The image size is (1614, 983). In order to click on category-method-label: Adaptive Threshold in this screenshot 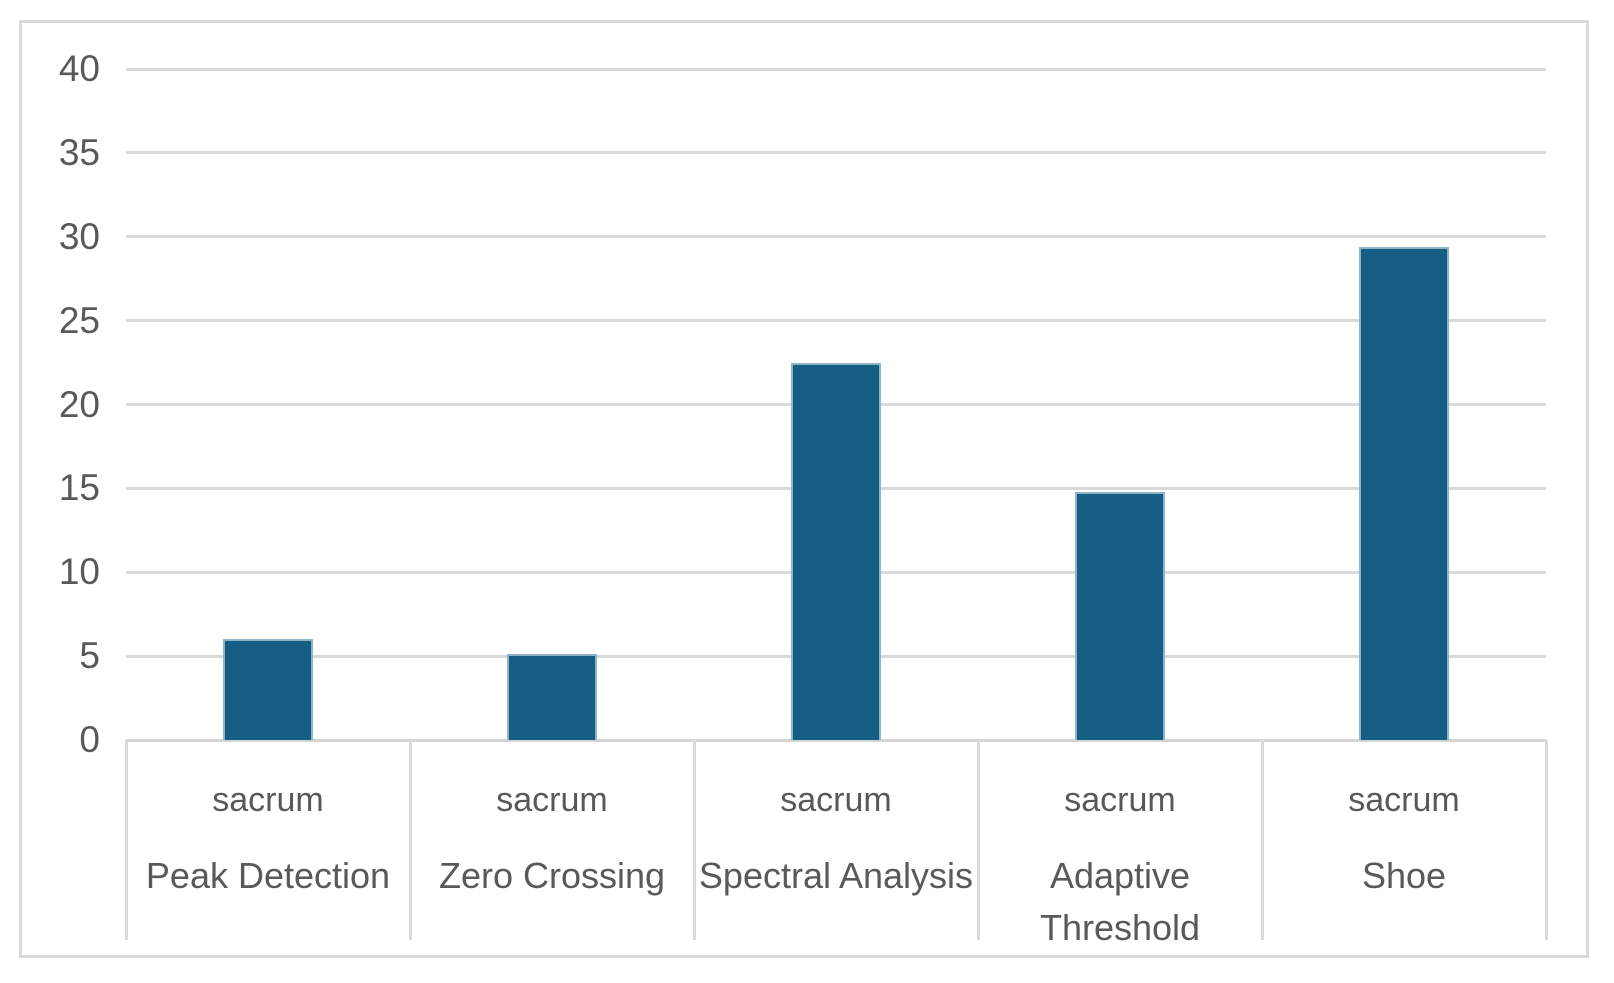, I will do `click(1120, 901)`.